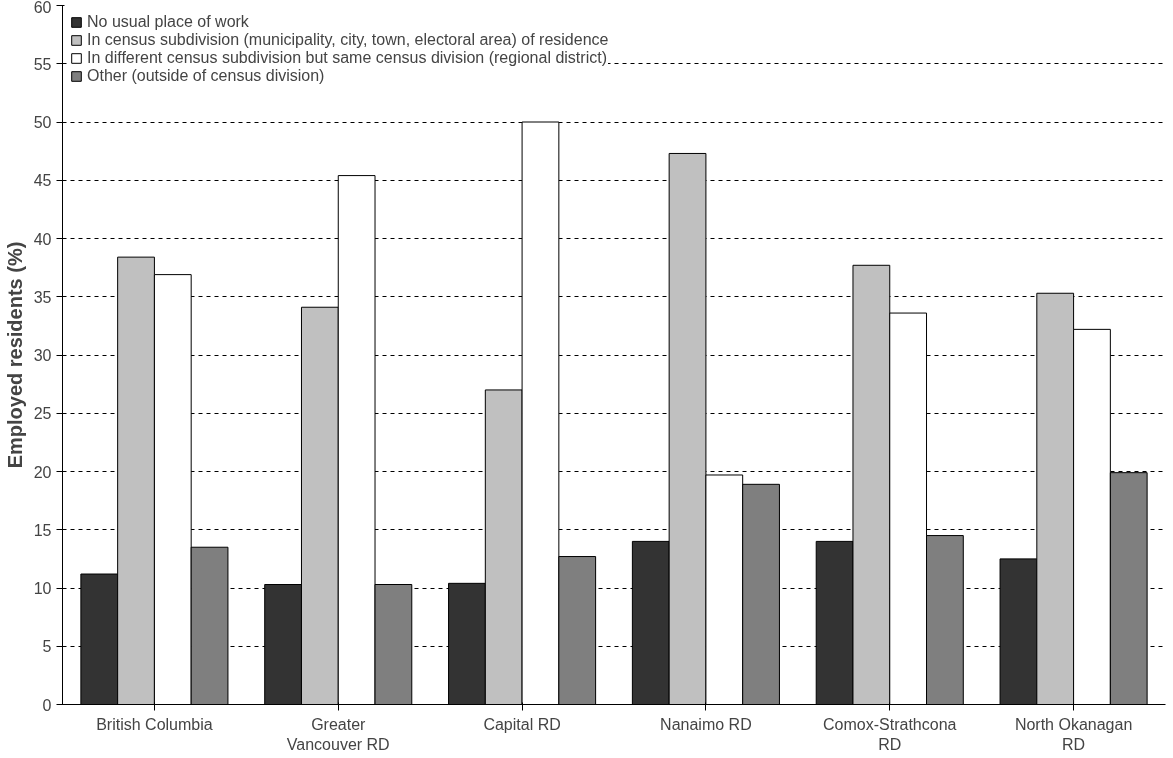  I want to click on y-tick-label: 0, so click(47, 705).